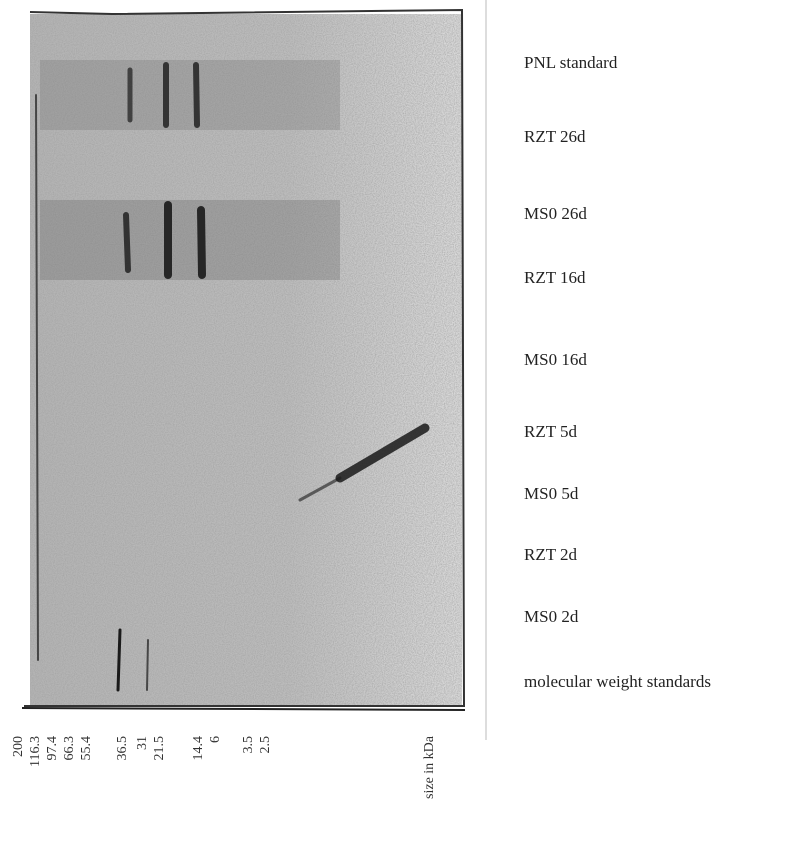 Image resolution: width=795 pixels, height=849 pixels. Describe the element at coordinates (555, 359) in the screenshot. I see `lane-label: MS0 16d` at that location.